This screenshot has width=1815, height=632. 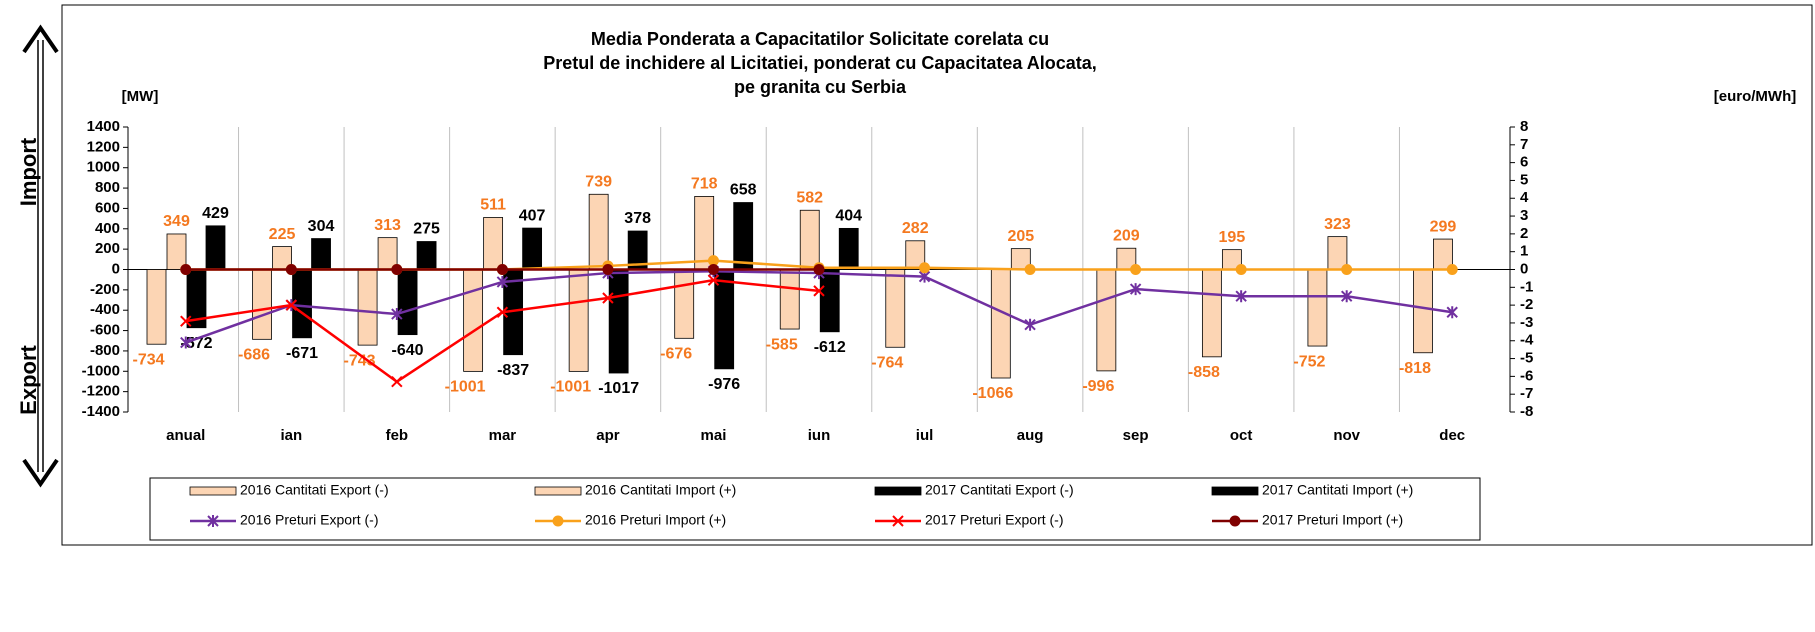 What do you see at coordinates (1232, 237) in the screenshot?
I see `data-label: 195` at bounding box center [1232, 237].